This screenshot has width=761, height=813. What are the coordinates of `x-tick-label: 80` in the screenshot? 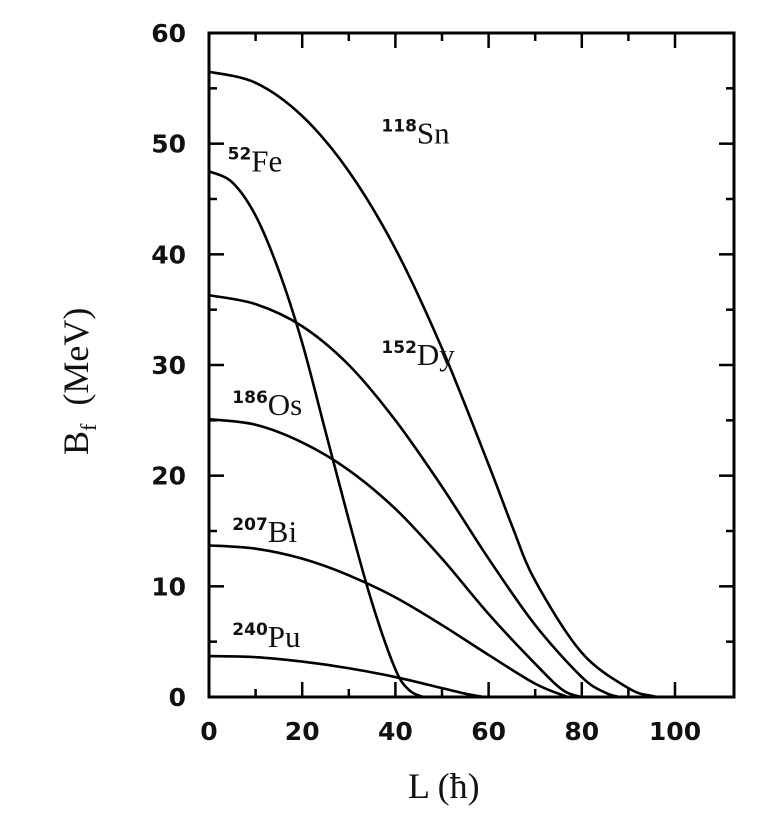 It's located at (581, 731).